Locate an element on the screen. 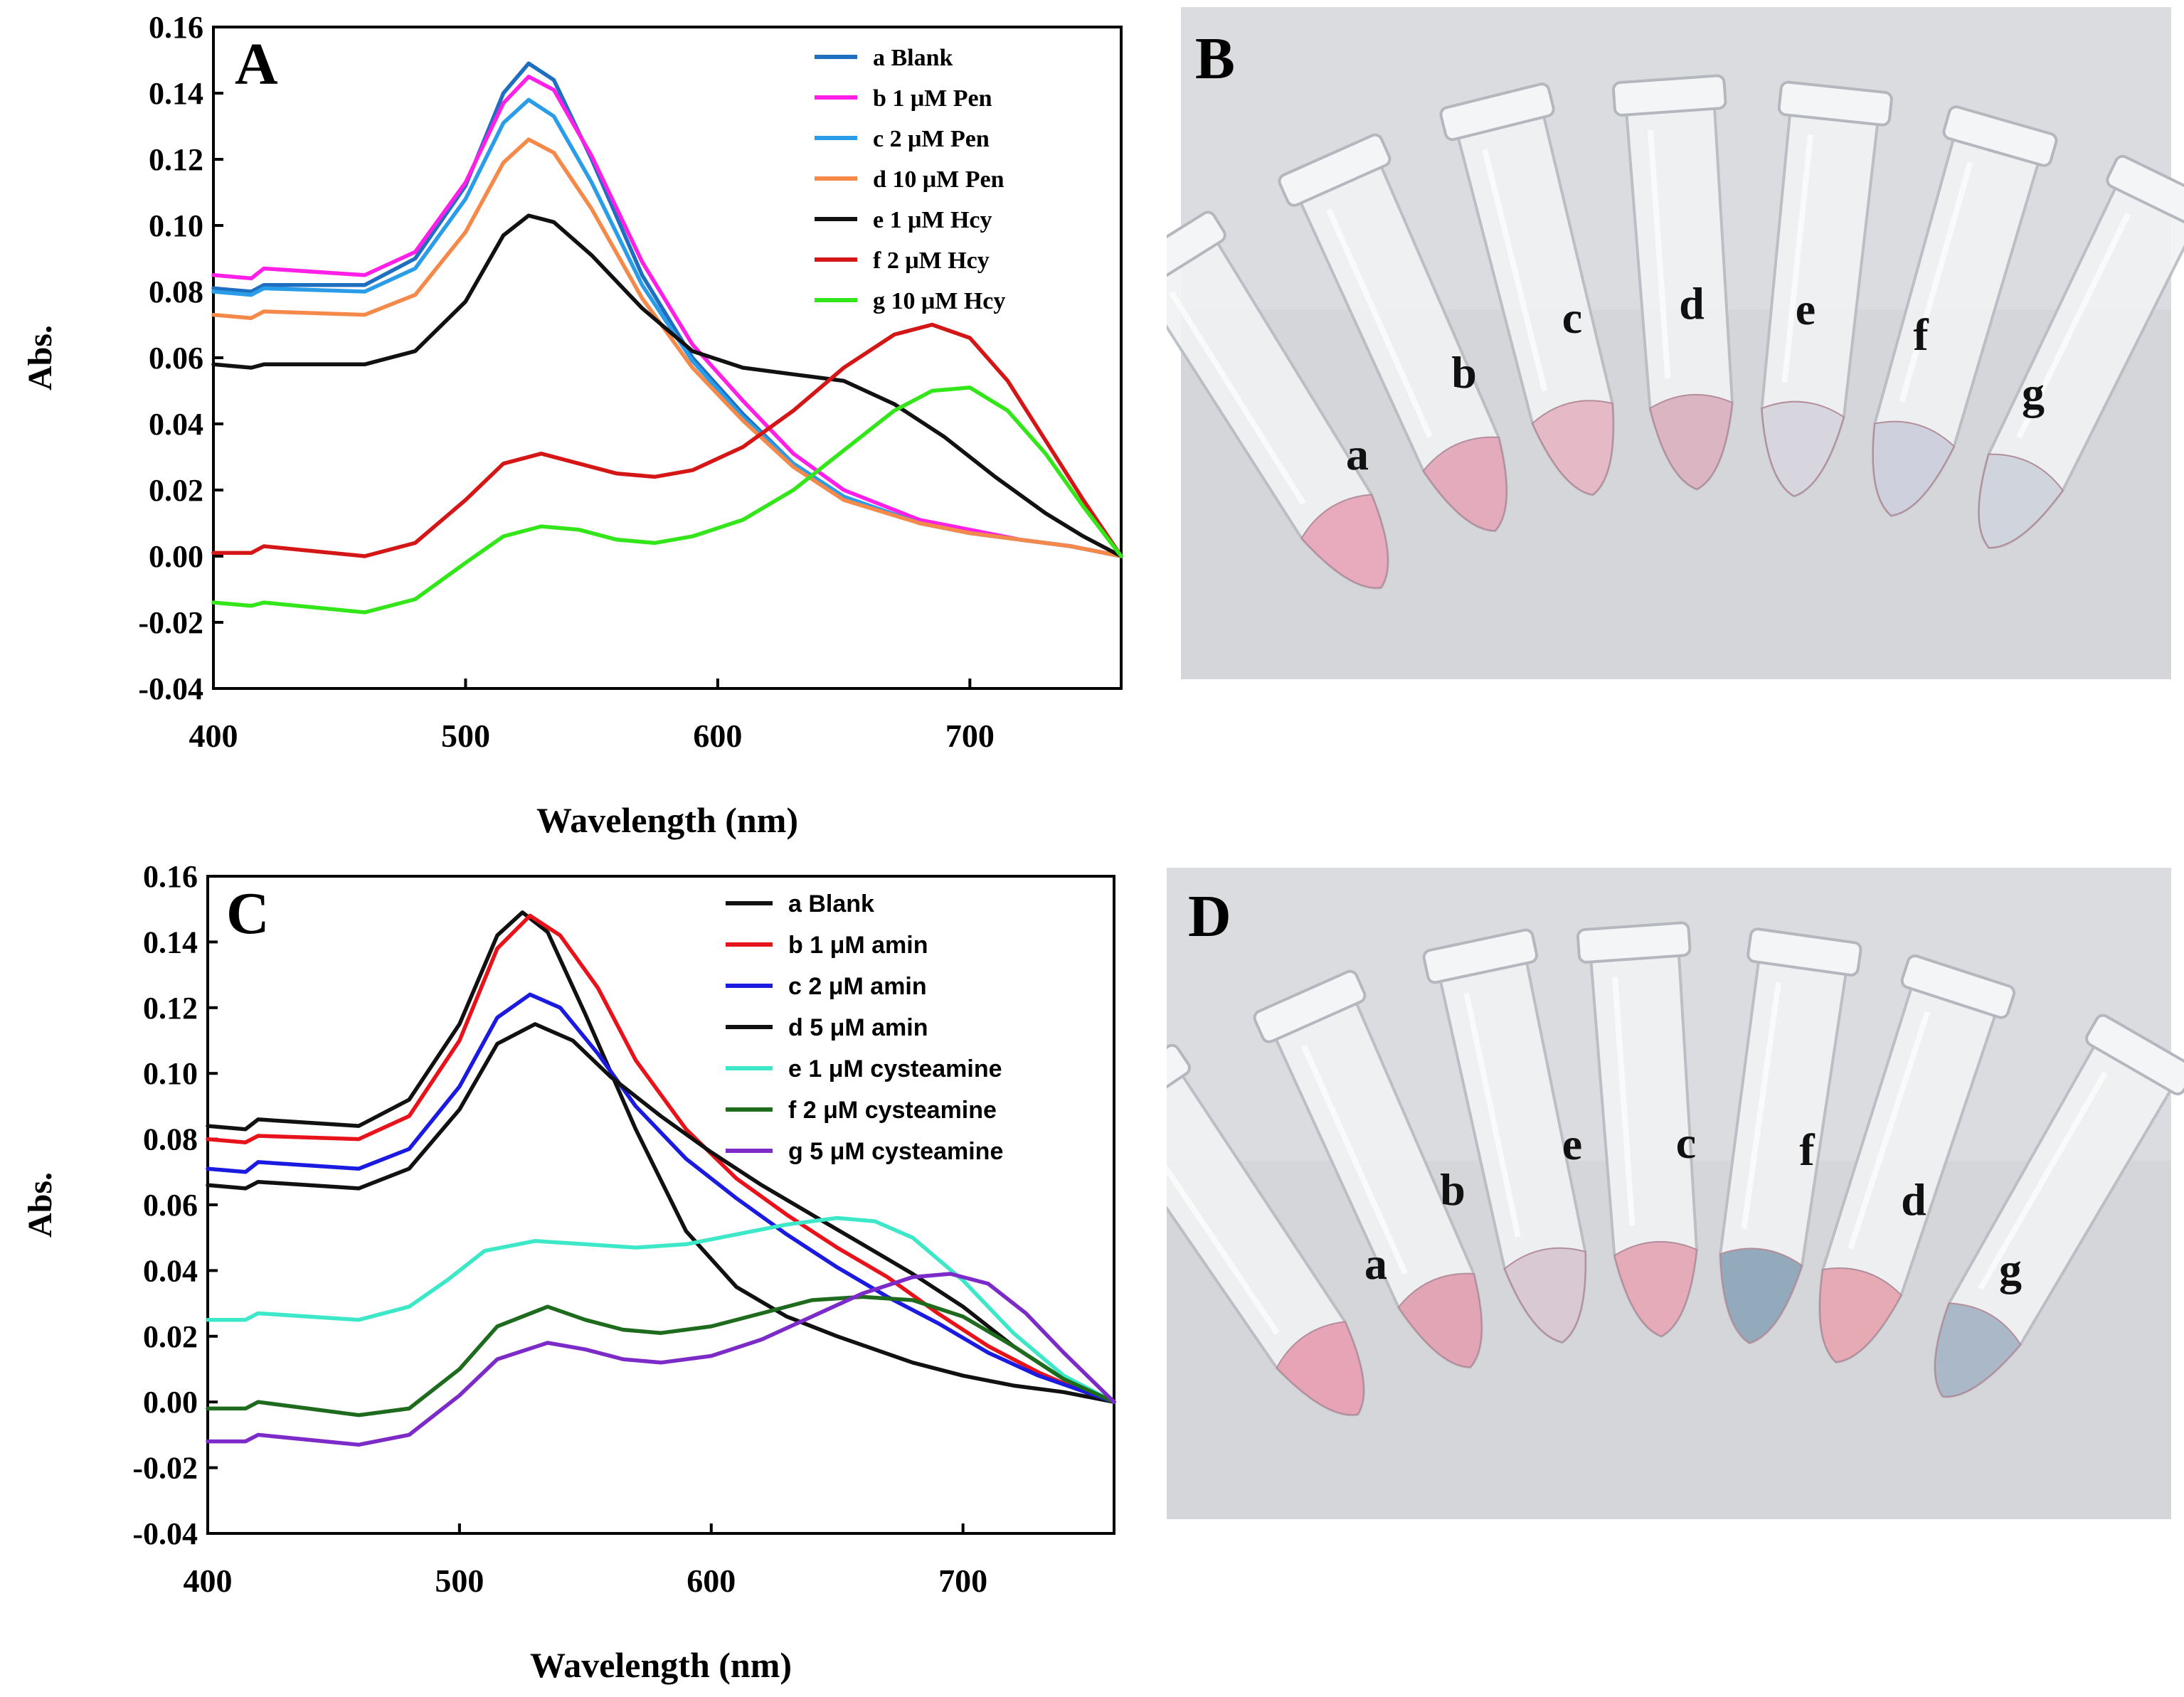 The image size is (2184, 1697). panel-label: A is located at coordinates (256, 64).